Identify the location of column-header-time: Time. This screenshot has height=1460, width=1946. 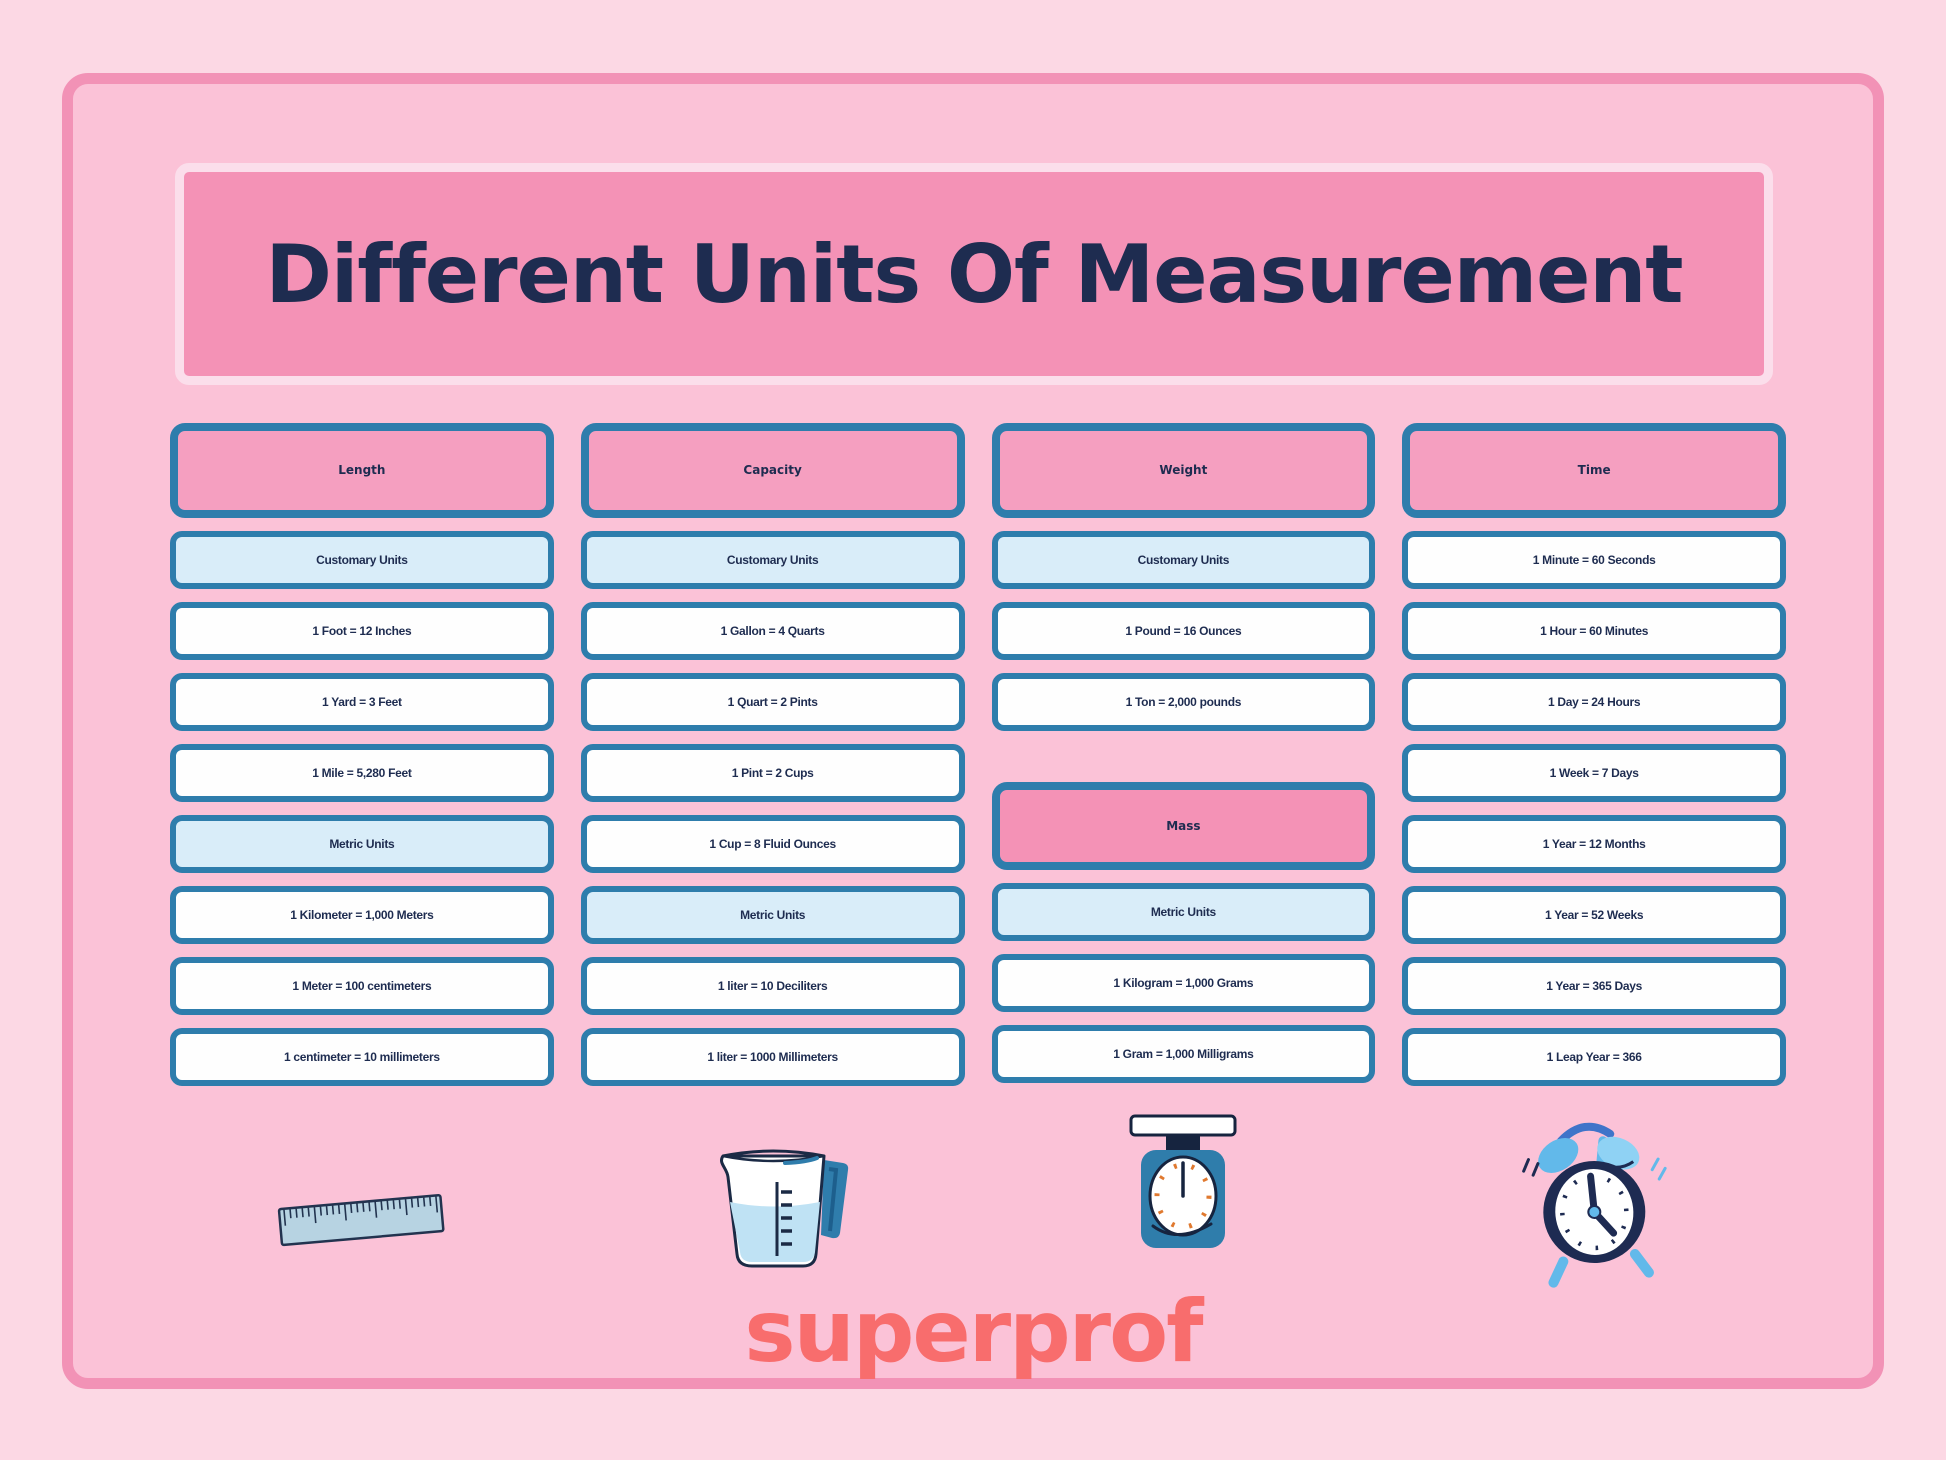
(1594, 470).